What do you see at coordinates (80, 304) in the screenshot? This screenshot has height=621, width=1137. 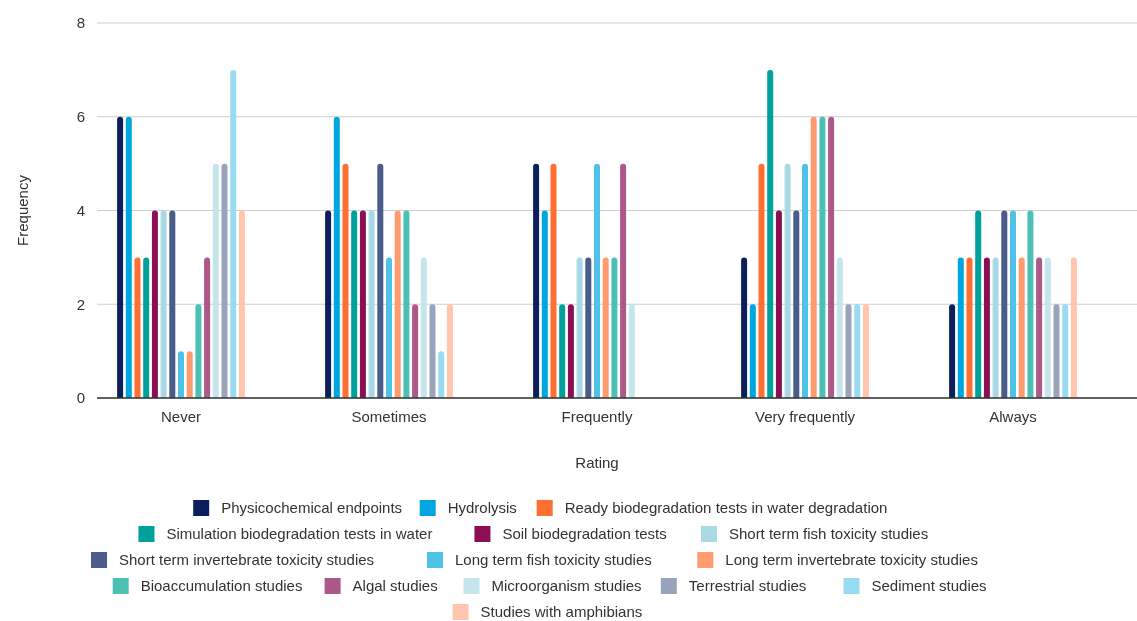 I see `y-tick-label: 2` at bounding box center [80, 304].